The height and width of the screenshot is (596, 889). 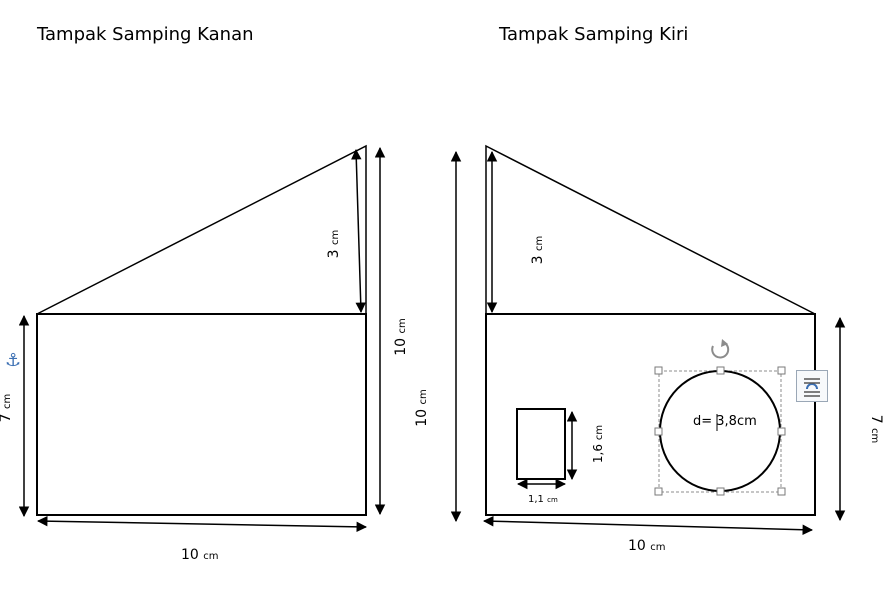 What do you see at coordinates (358, 231) in the screenshot?
I see `right-roof-height-arrow` at bounding box center [358, 231].